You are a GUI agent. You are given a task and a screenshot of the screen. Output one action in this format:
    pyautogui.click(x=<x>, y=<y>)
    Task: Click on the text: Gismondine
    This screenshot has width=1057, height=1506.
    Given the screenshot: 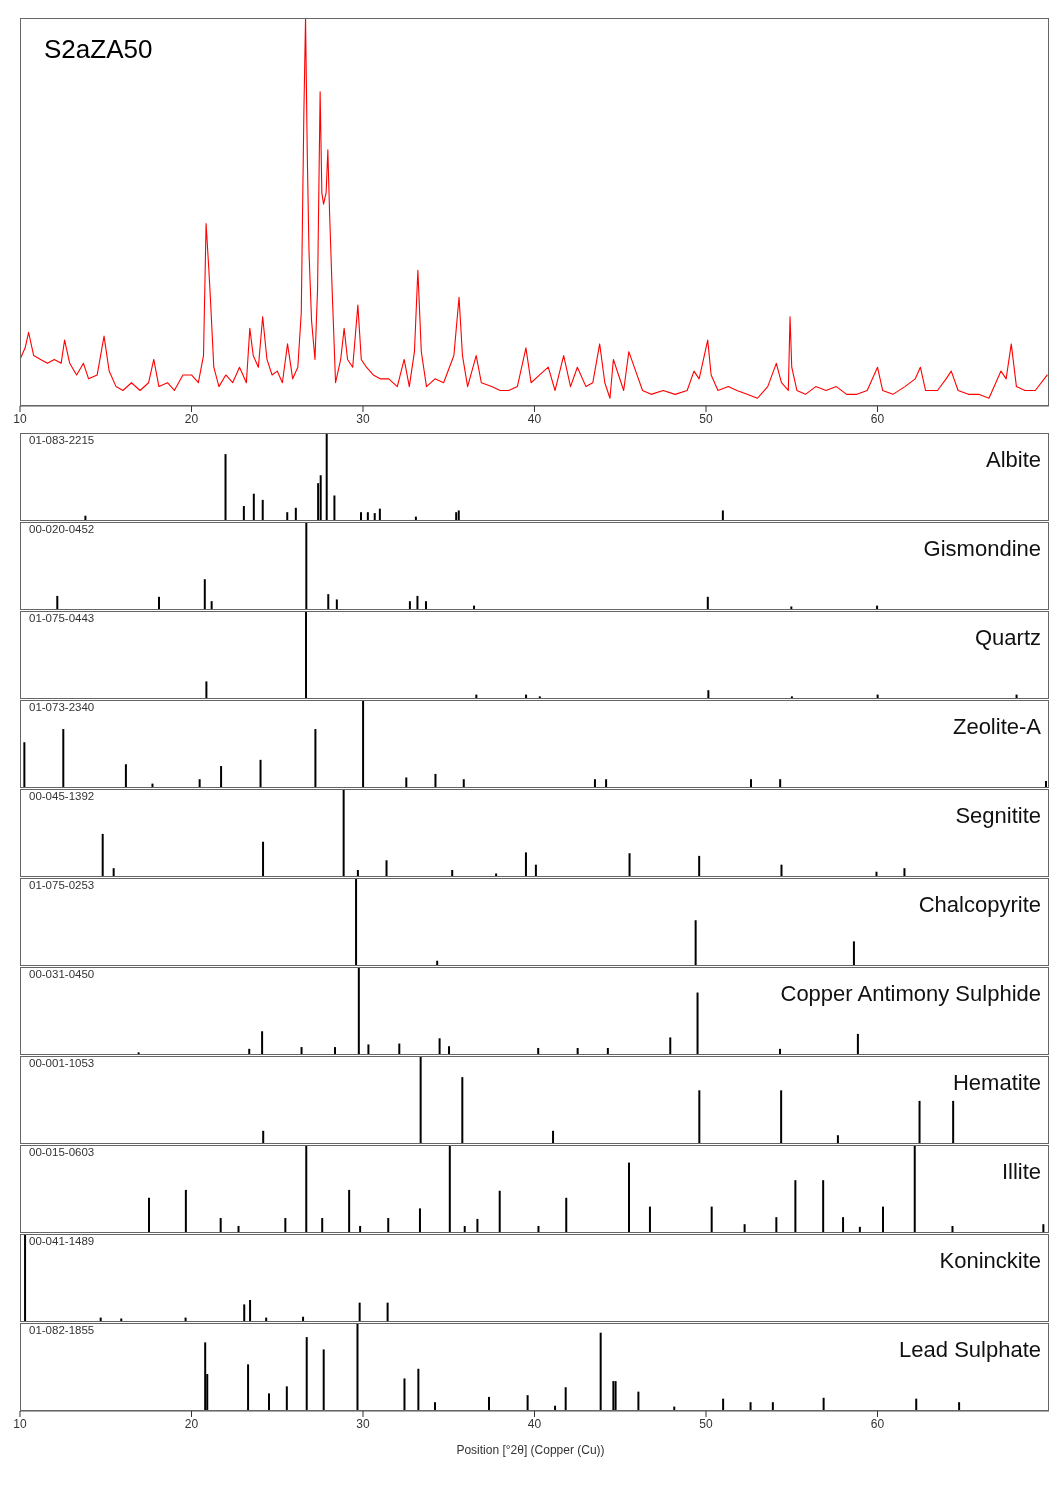 What is the action you would take?
    pyautogui.click(x=982, y=549)
    